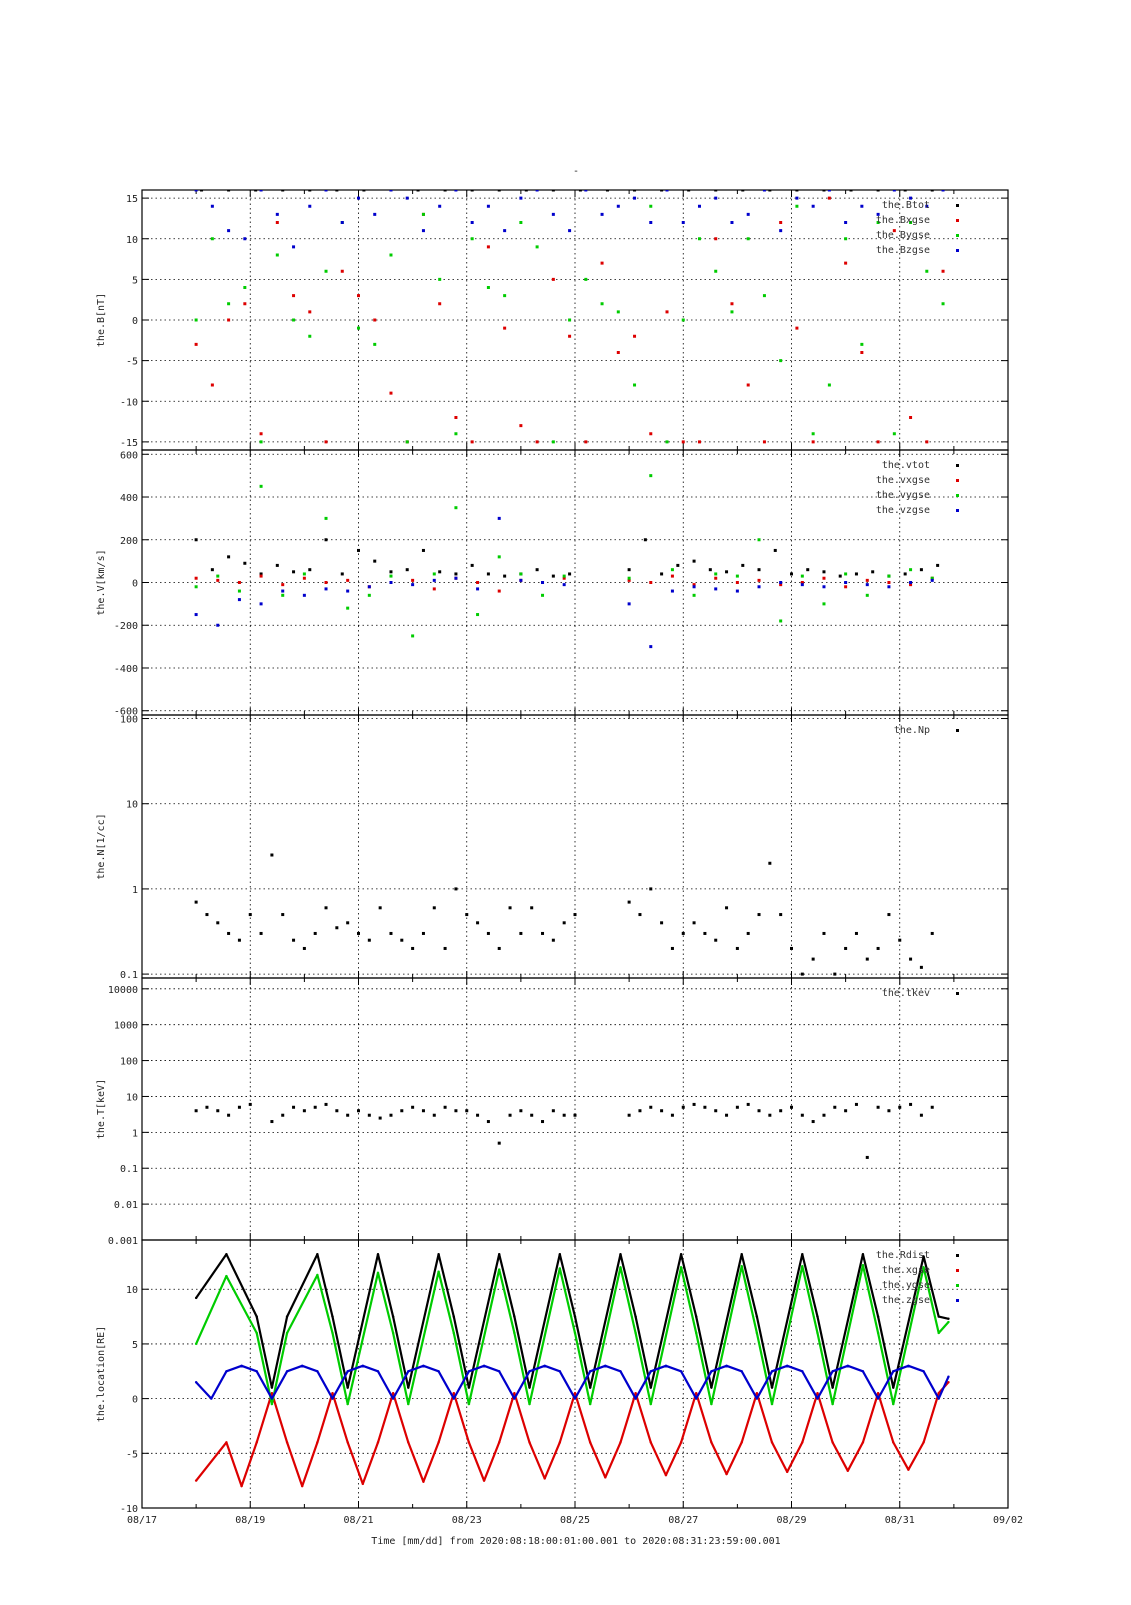 This screenshot has width=1131, height=1605. Describe the element at coordinates (101, 846) in the screenshot. I see `y-axis-label: the.N[1/cc]` at that location.